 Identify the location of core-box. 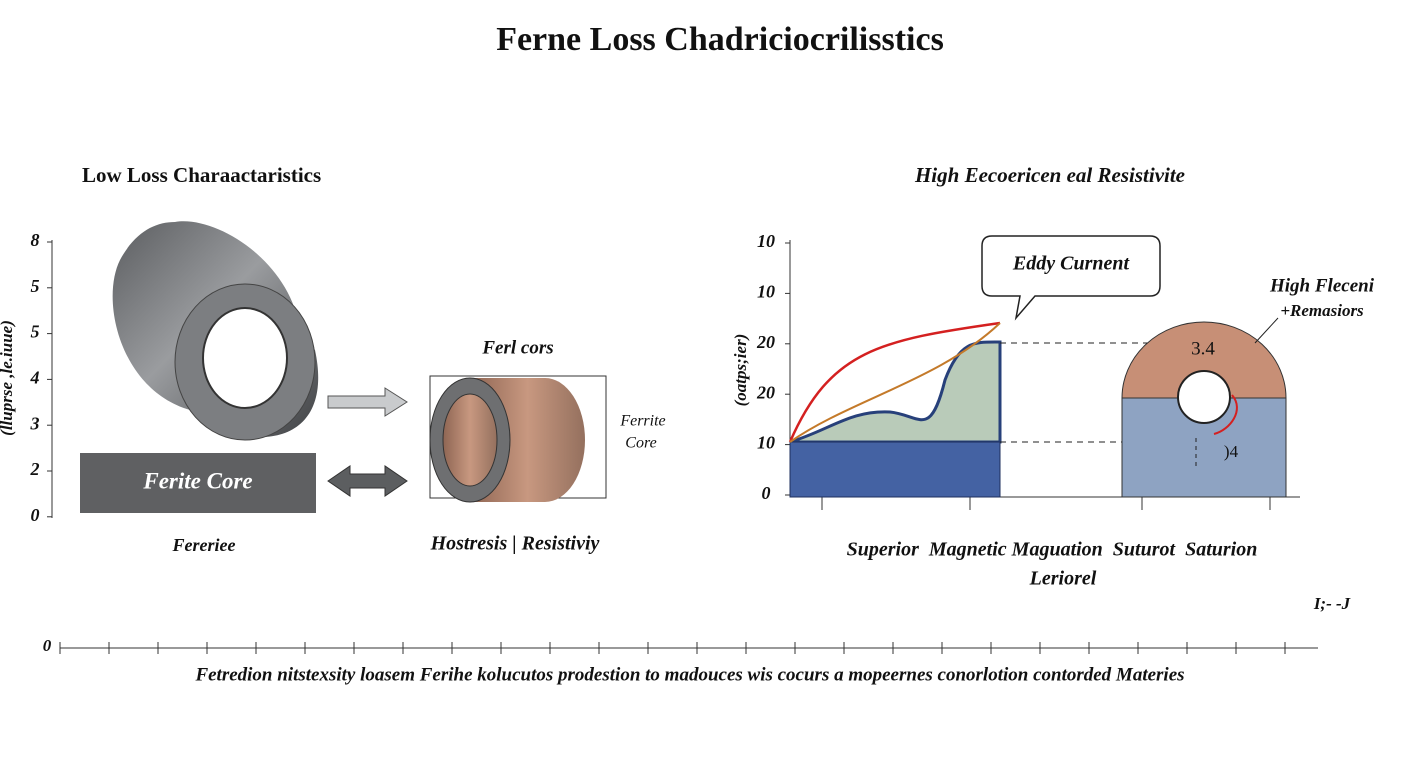
(198, 483).